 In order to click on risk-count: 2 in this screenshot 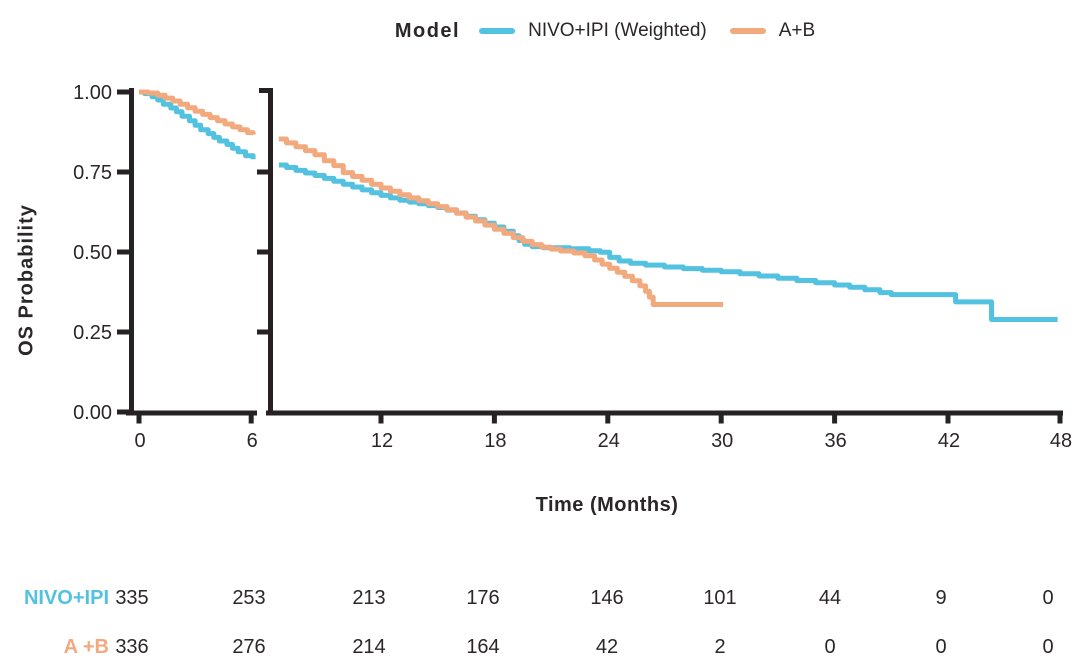, I will do `click(720, 647)`.